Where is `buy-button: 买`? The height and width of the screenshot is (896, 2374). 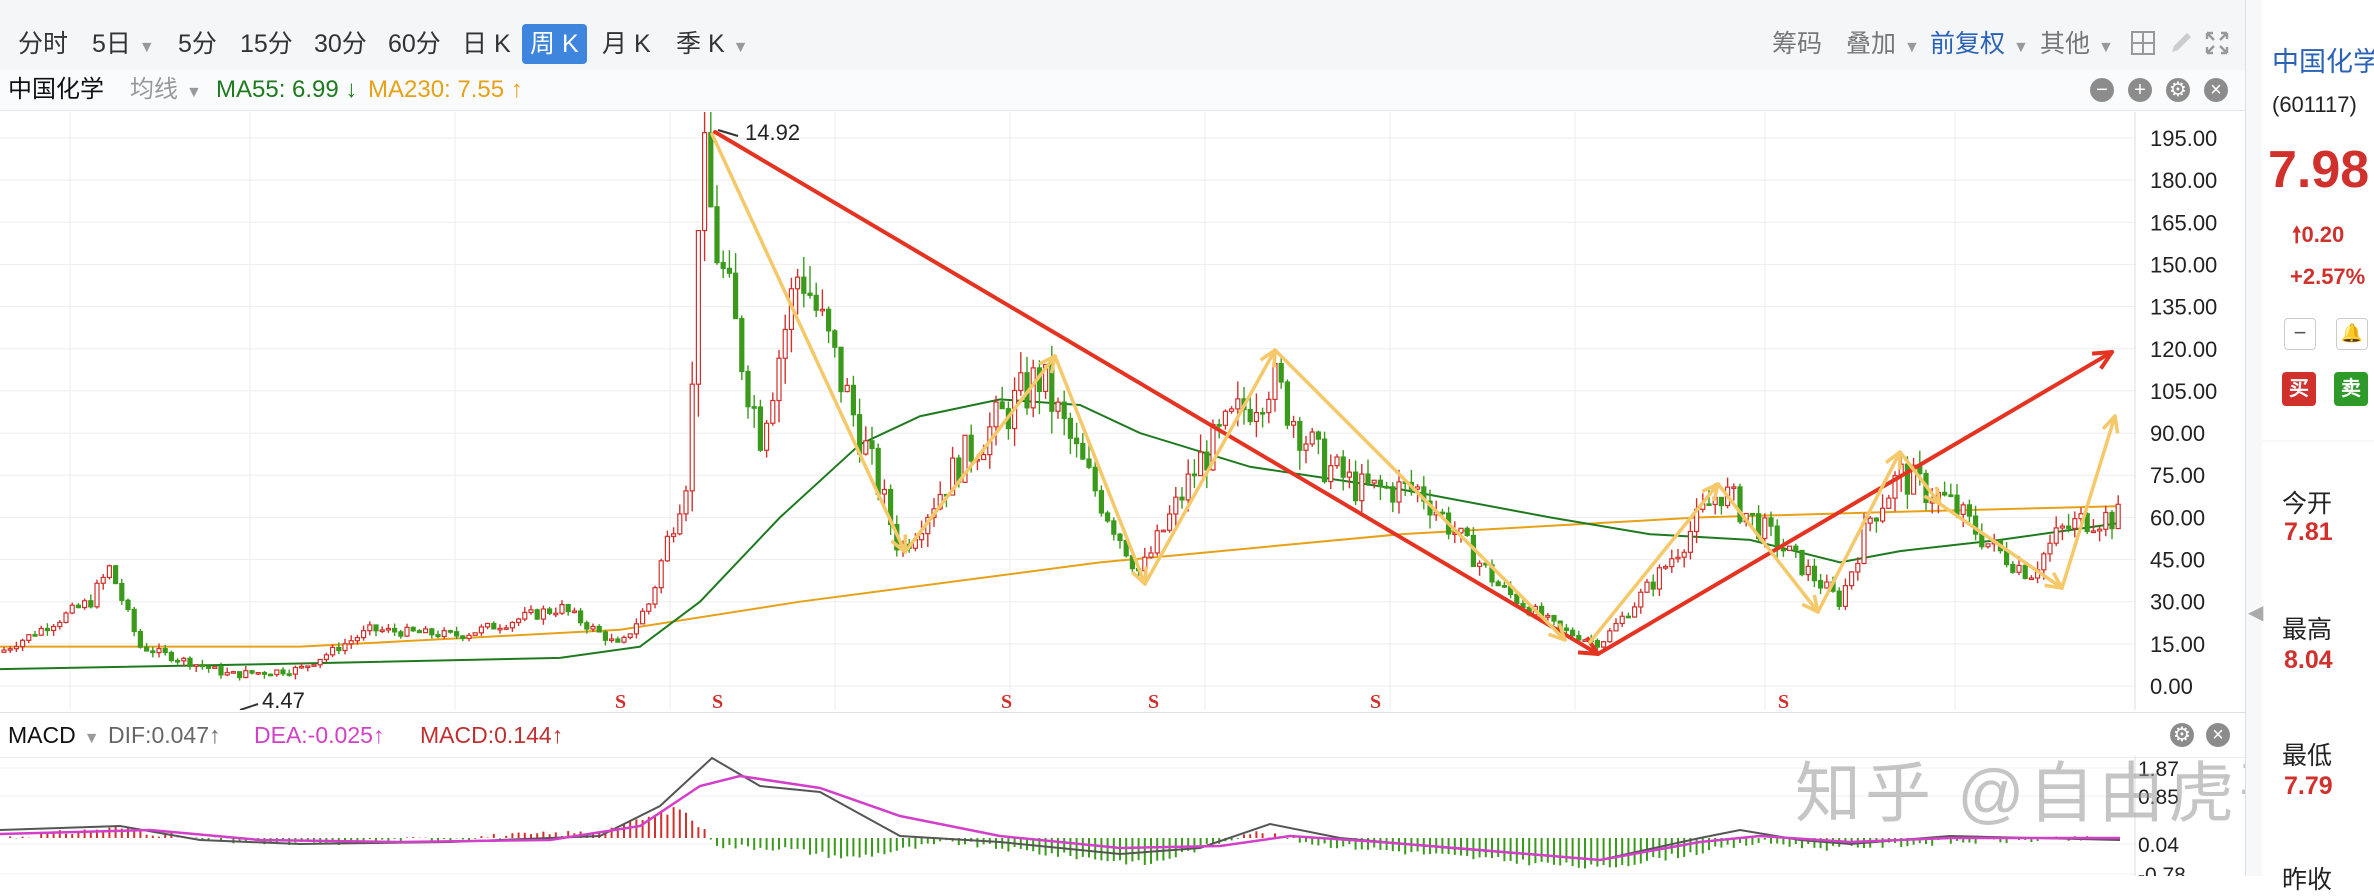
buy-button: 买 is located at coordinates (2299, 389).